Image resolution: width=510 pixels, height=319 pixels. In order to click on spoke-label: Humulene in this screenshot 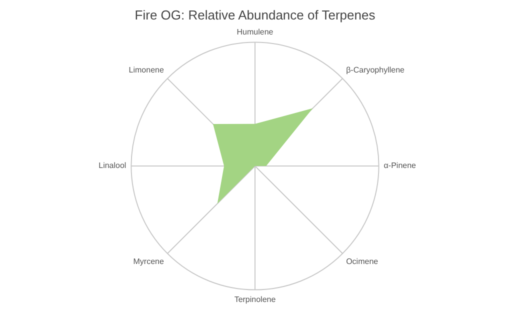, I will do `click(255, 32)`.